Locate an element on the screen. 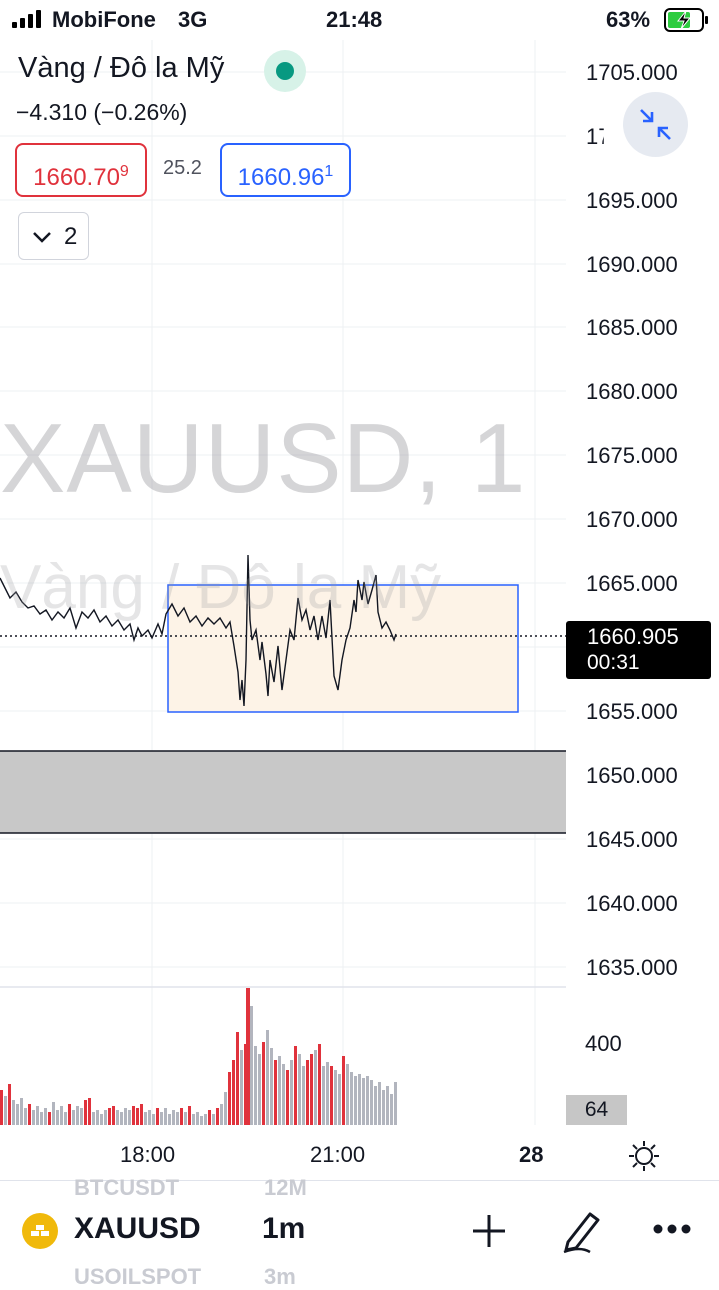 This screenshot has width=719, height=1290. ghost-symbol-above: BTCUSDT is located at coordinates (127, 1187).